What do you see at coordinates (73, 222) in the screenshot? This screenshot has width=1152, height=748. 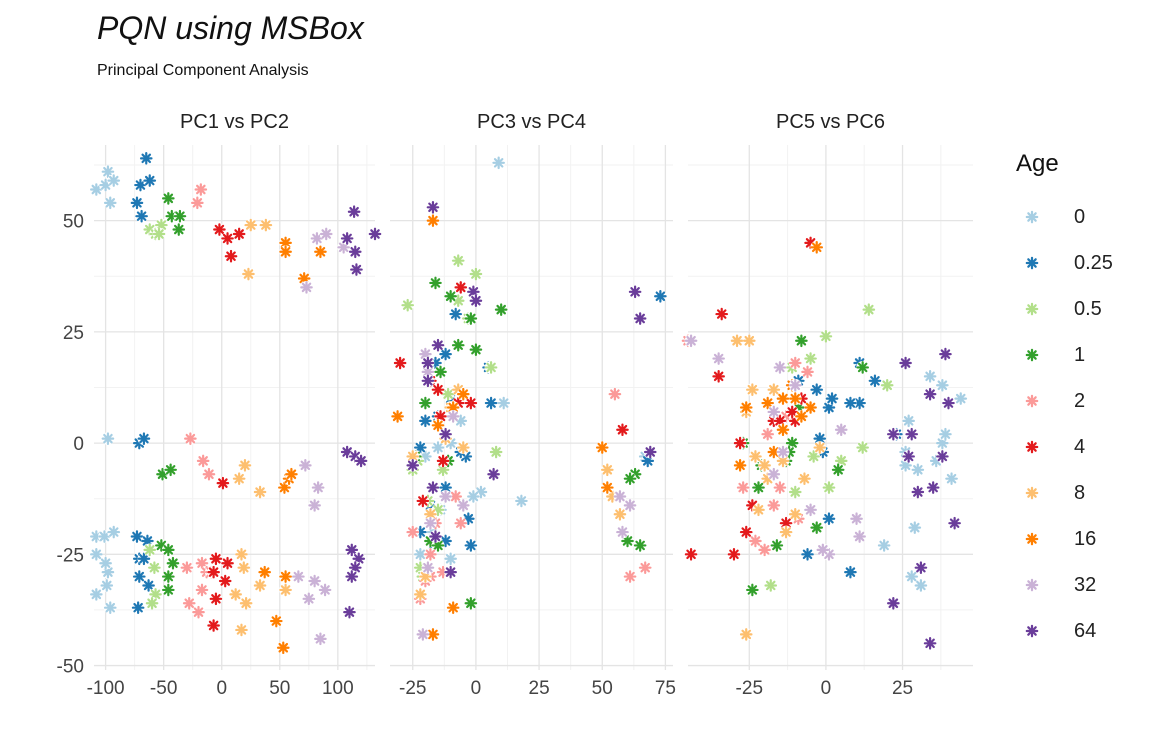 I see `y-tick-label: 50` at bounding box center [73, 222].